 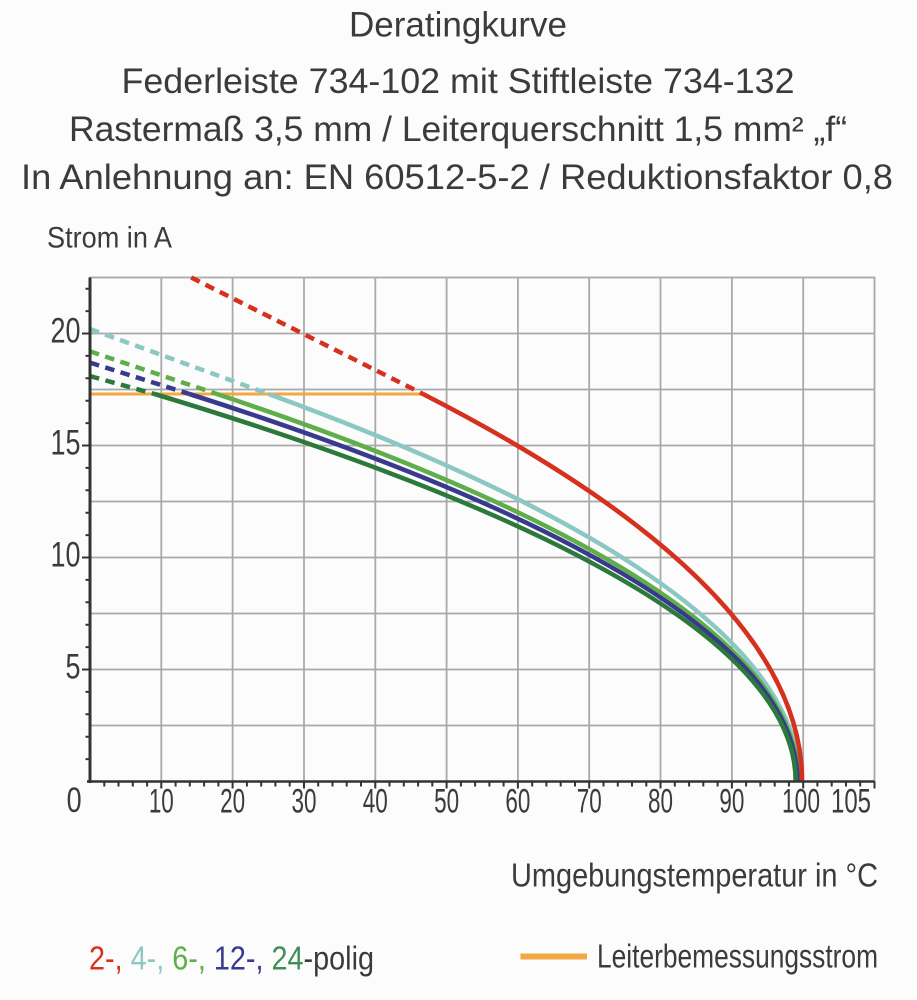 I want to click on svg-text: 100, so click(x=801, y=802).